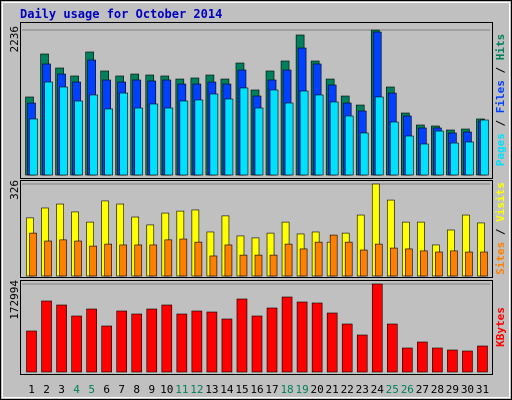  I want to click on x-tick-label: 12, so click(196, 389).